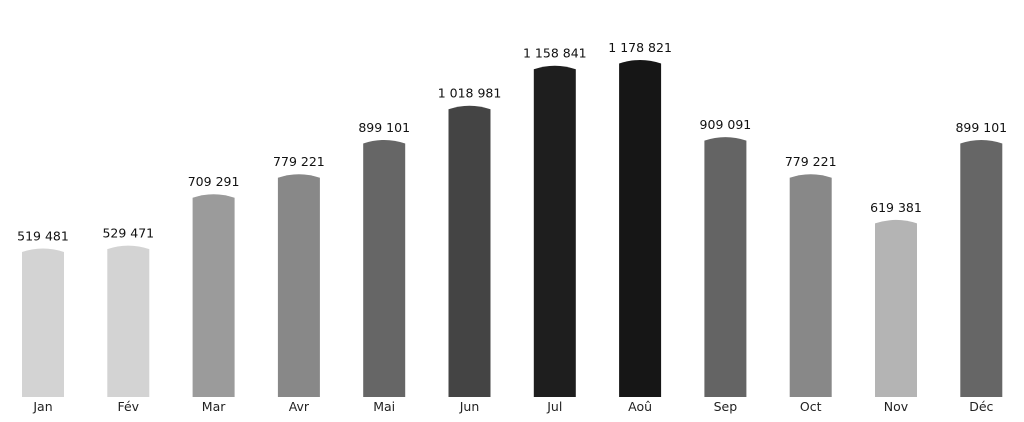 The width and height of the screenshot is (1024, 422). What do you see at coordinates (43, 235) in the screenshot?
I see `value-label-Jan: 519 481` at bounding box center [43, 235].